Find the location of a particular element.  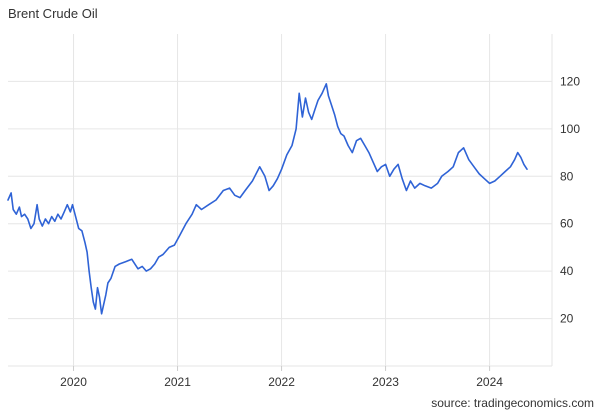

y-tick-label: 80 is located at coordinates (567, 176).